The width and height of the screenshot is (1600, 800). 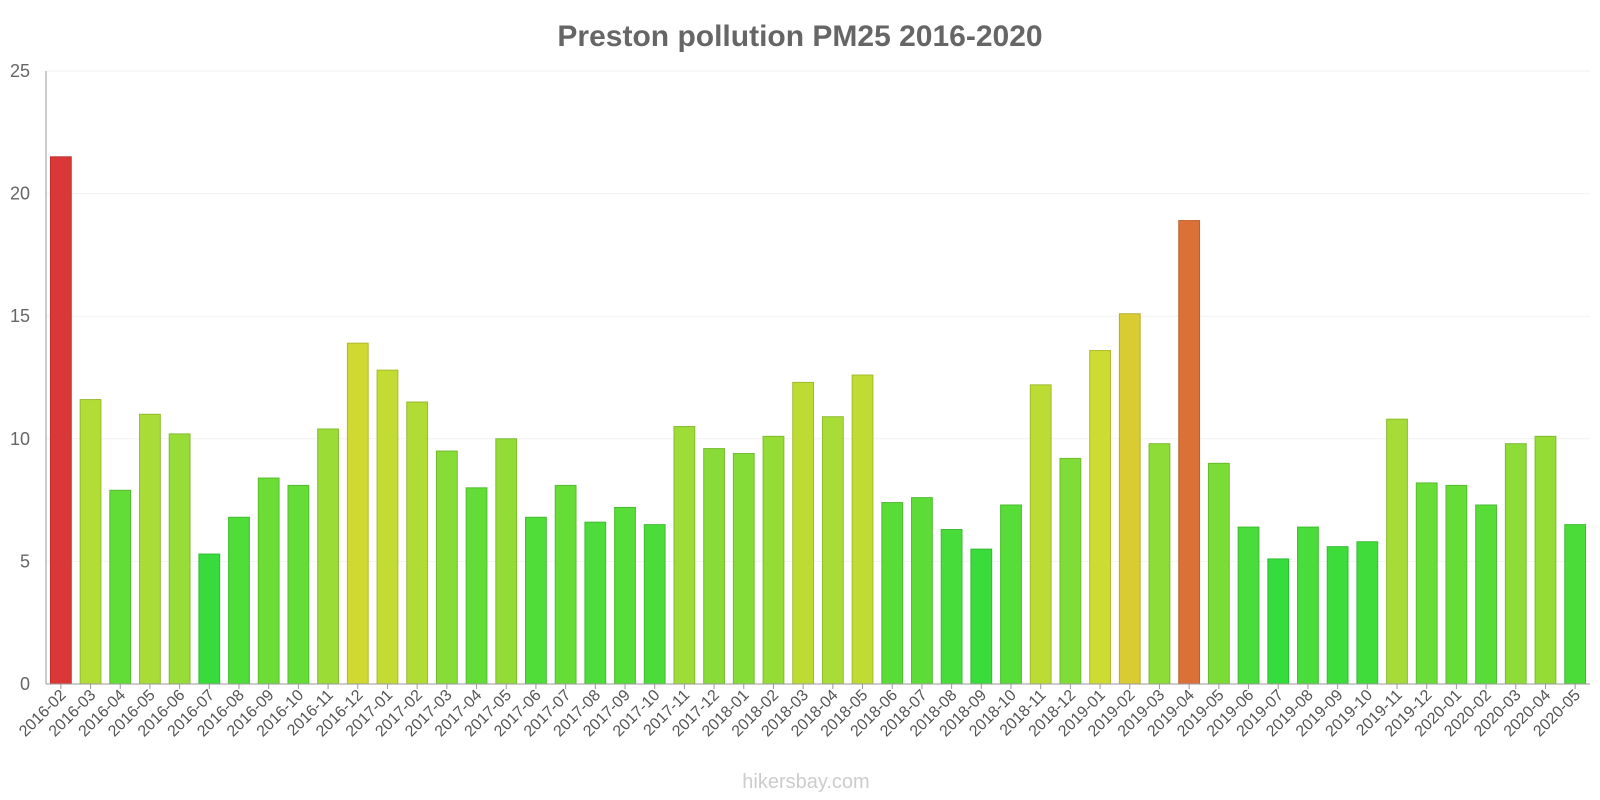 I want to click on y-tick-label: 5, so click(x=25, y=561).